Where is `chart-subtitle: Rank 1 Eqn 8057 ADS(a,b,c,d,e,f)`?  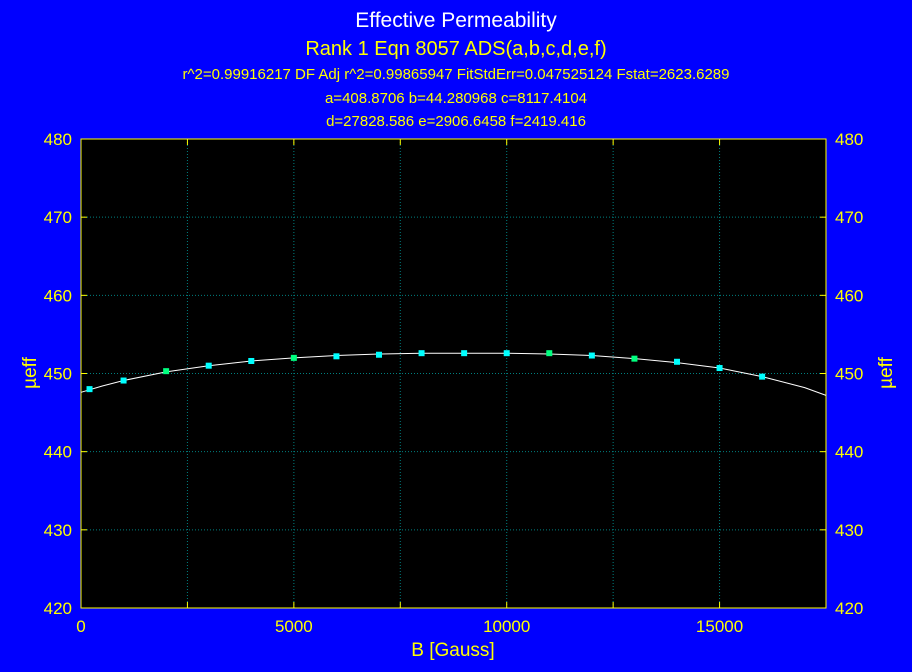
chart-subtitle: Rank 1 Eqn 8057 ADS(a,b,c,d,e,f) is located at coordinates (456, 49).